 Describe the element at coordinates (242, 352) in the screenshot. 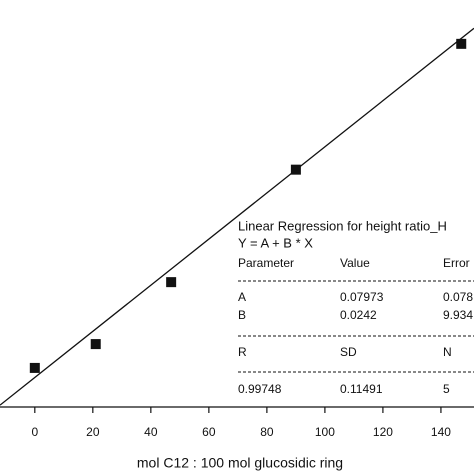

I see `table-header: R` at that location.